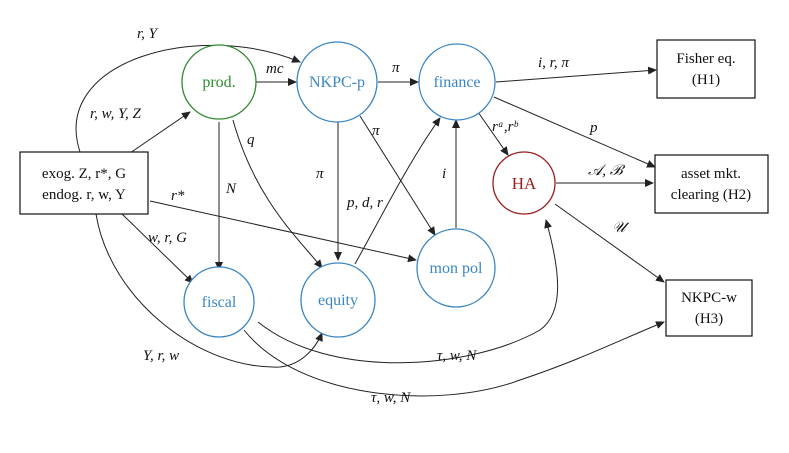 This screenshot has height=453, width=789. What do you see at coordinates (397, 175) in the screenshot?
I see `edge-nkpcp-monpol` at bounding box center [397, 175].